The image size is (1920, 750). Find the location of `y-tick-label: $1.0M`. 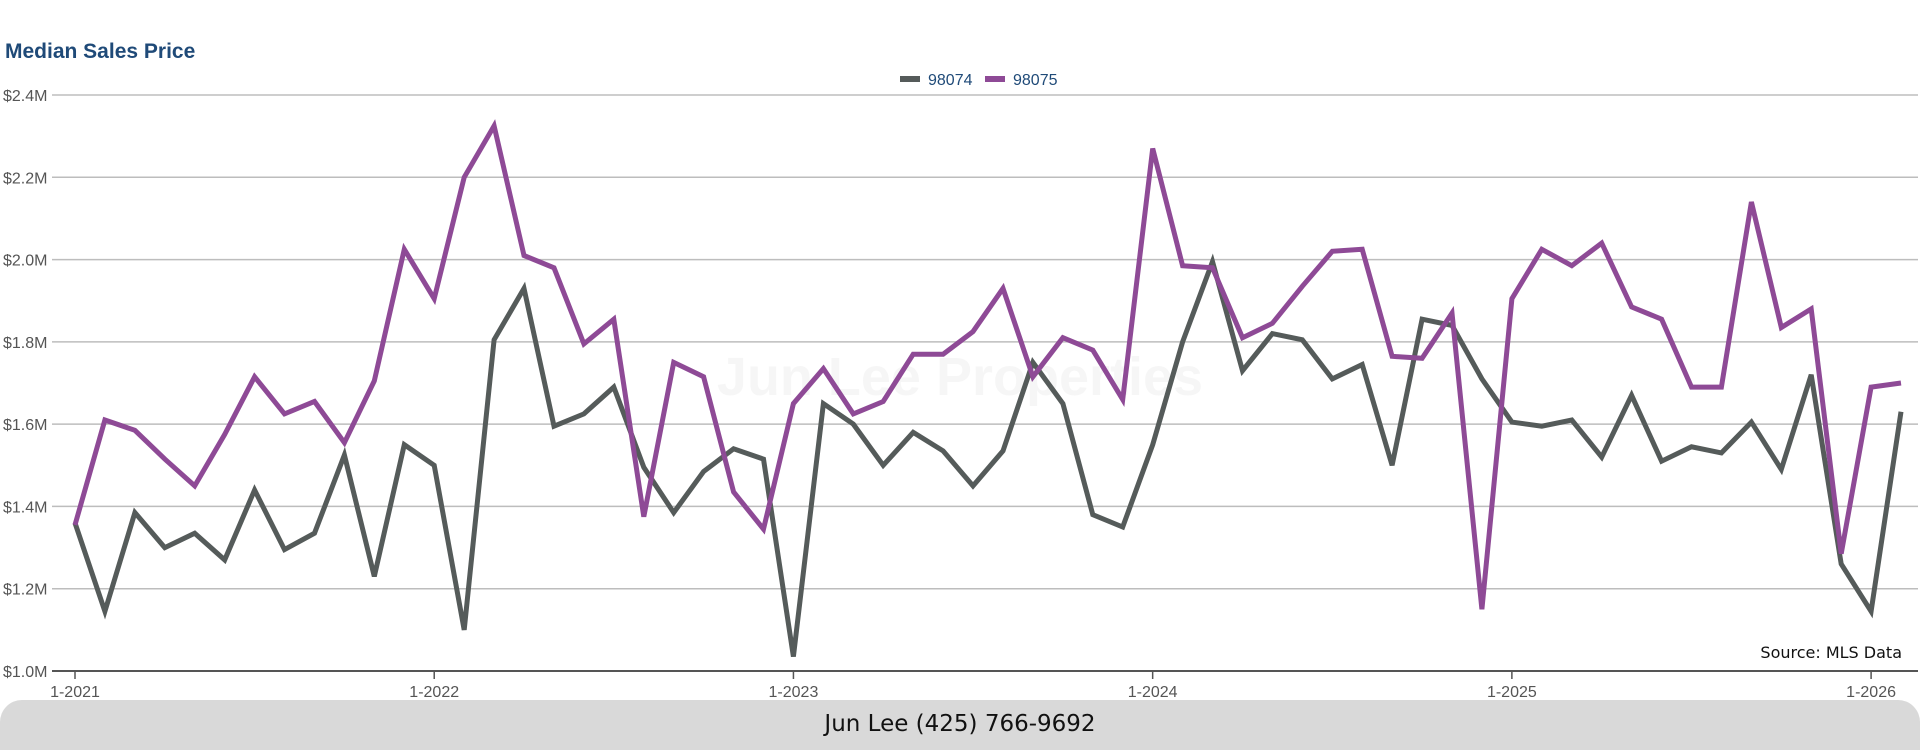

y-tick-label: $1.0M is located at coordinates (25, 672).